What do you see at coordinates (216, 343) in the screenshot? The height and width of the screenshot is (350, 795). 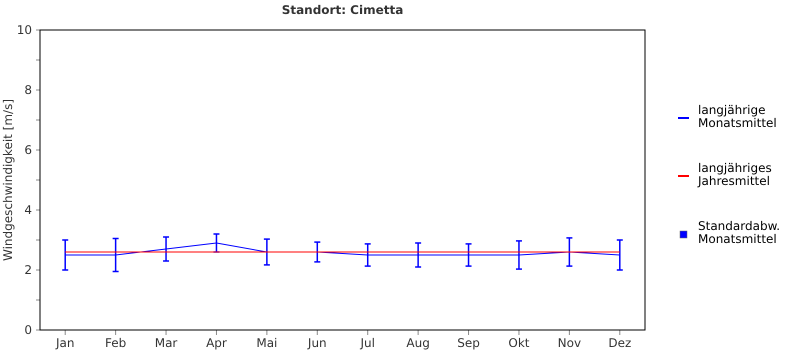 I see `x-tick-label: Apr` at bounding box center [216, 343].